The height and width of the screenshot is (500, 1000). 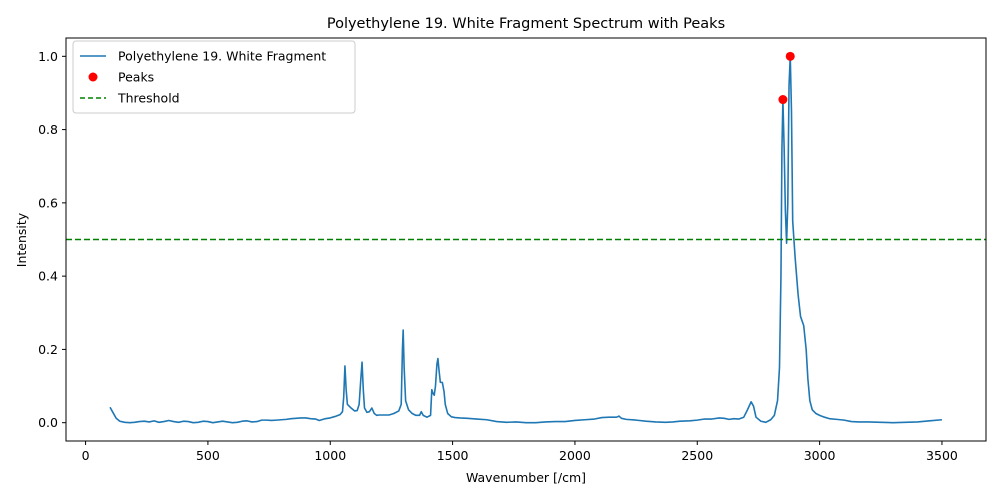 I want to click on legend-peak-swatch, so click(x=93, y=77).